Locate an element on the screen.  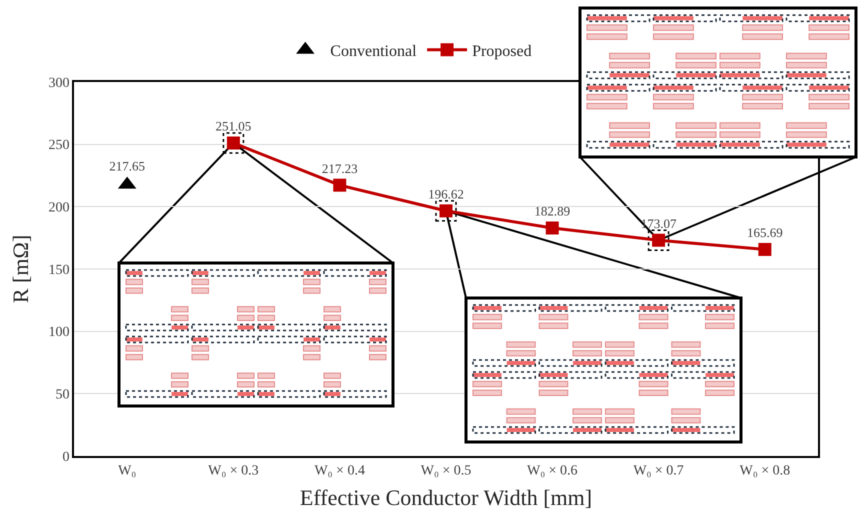
x-tick-label: W₀ × 0.7 is located at coordinates (658, 471).